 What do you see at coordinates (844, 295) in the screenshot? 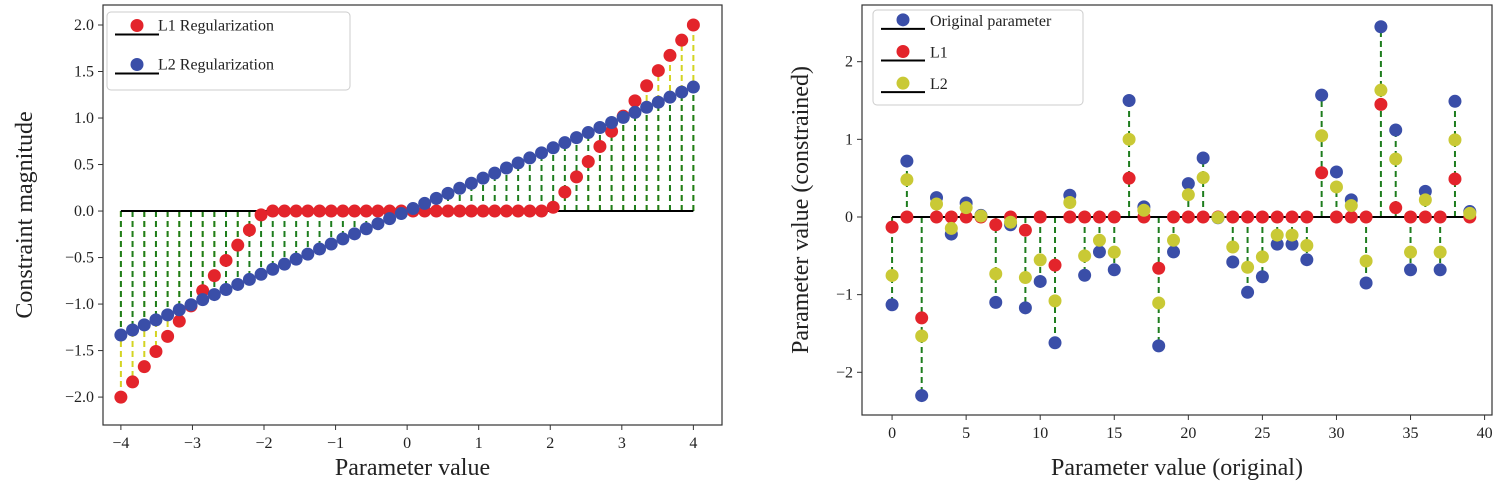
I see `y-tick-label: −1` at bounding box center [844, 295].